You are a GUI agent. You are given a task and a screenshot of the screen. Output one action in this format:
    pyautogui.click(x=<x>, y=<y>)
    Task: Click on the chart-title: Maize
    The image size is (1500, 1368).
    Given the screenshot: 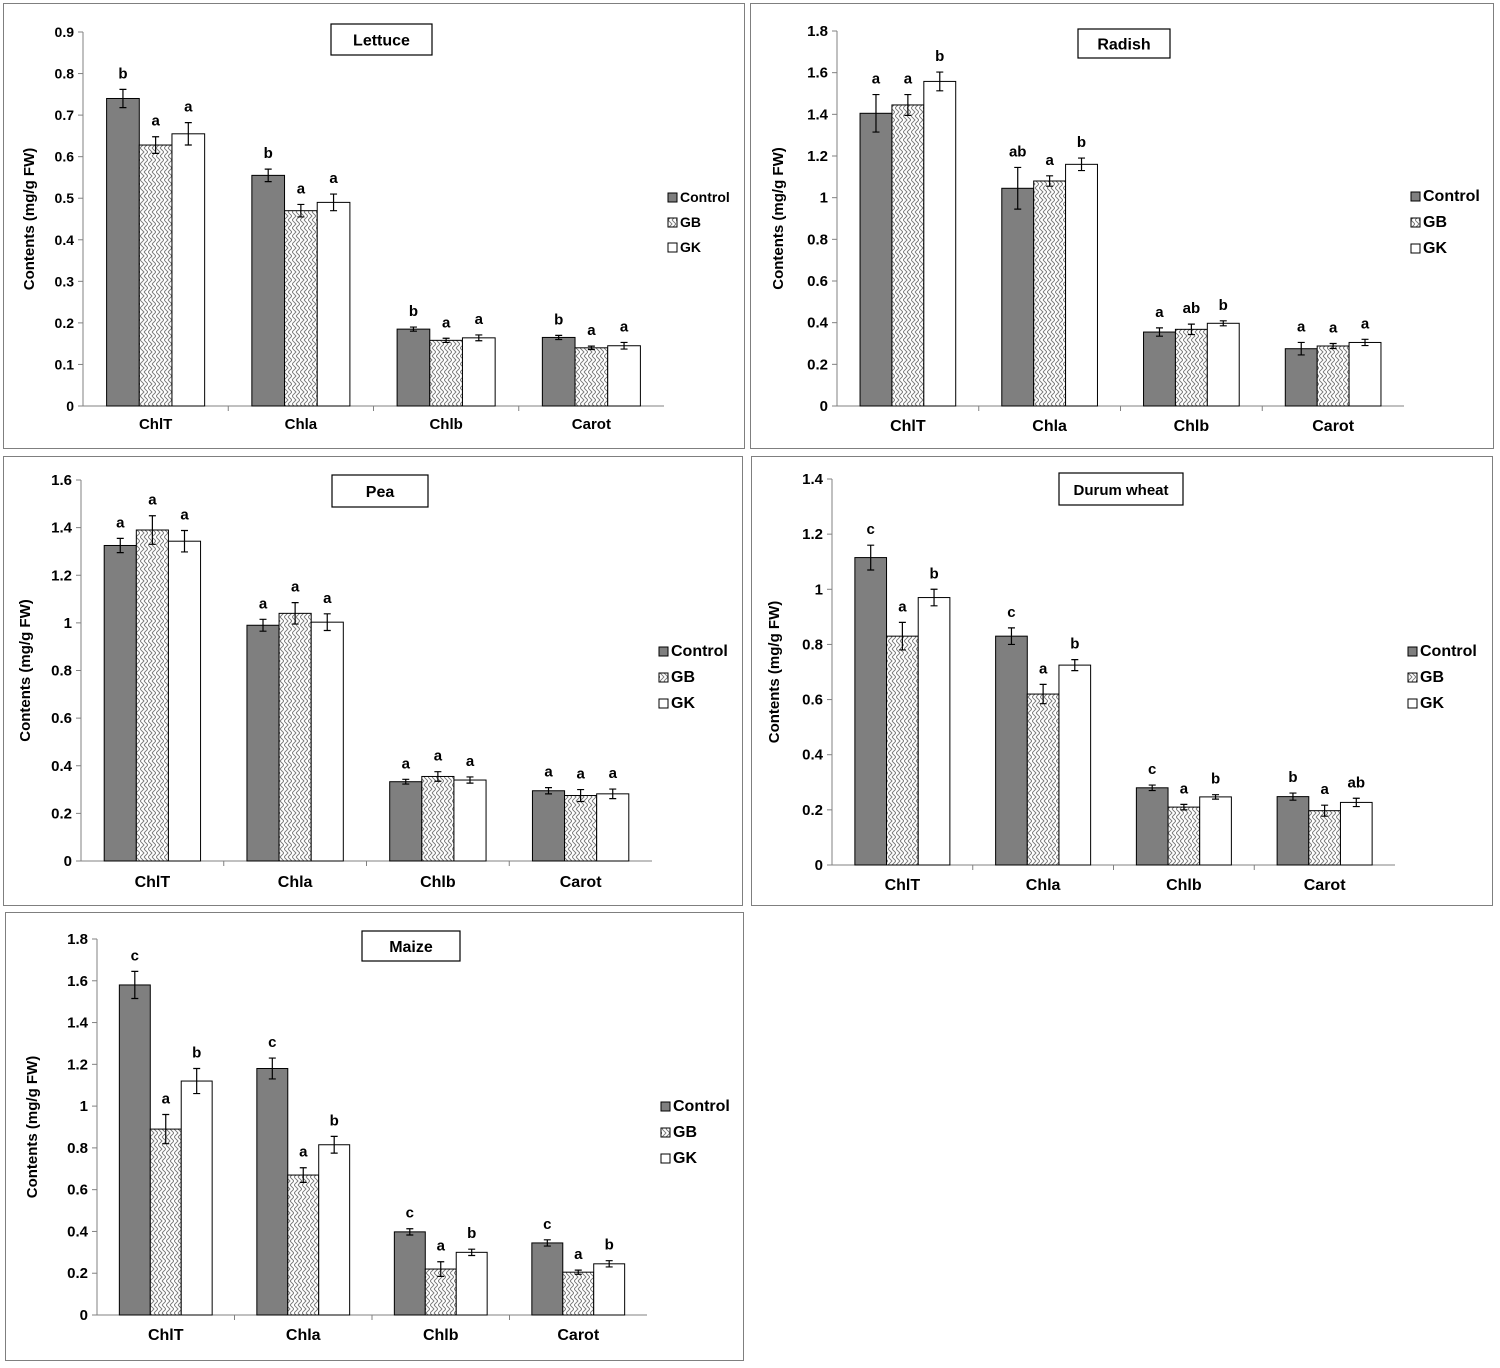 What is the action you would take?
    pyautogui.click(x=411, y=947)
    